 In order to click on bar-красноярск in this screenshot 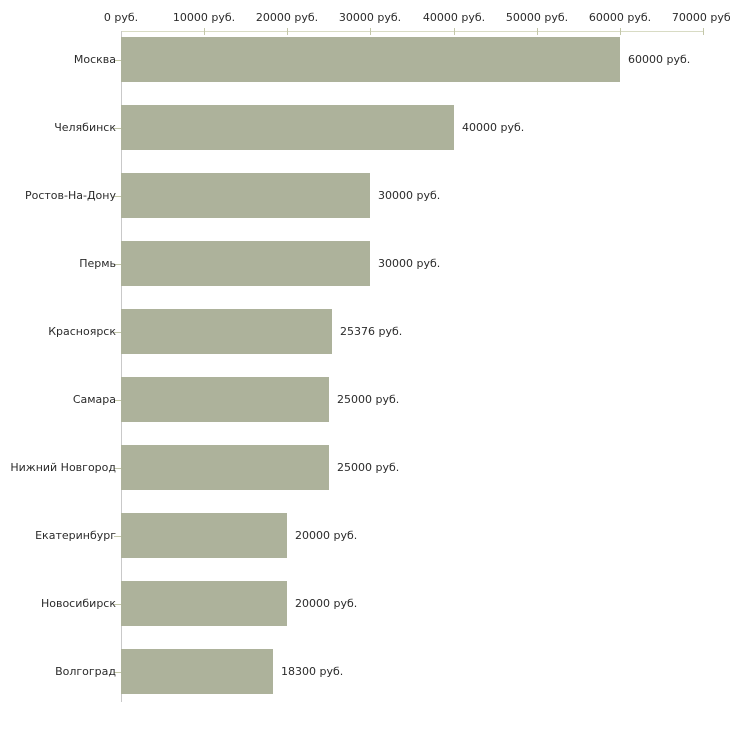, I will do `click(226, 331)`.